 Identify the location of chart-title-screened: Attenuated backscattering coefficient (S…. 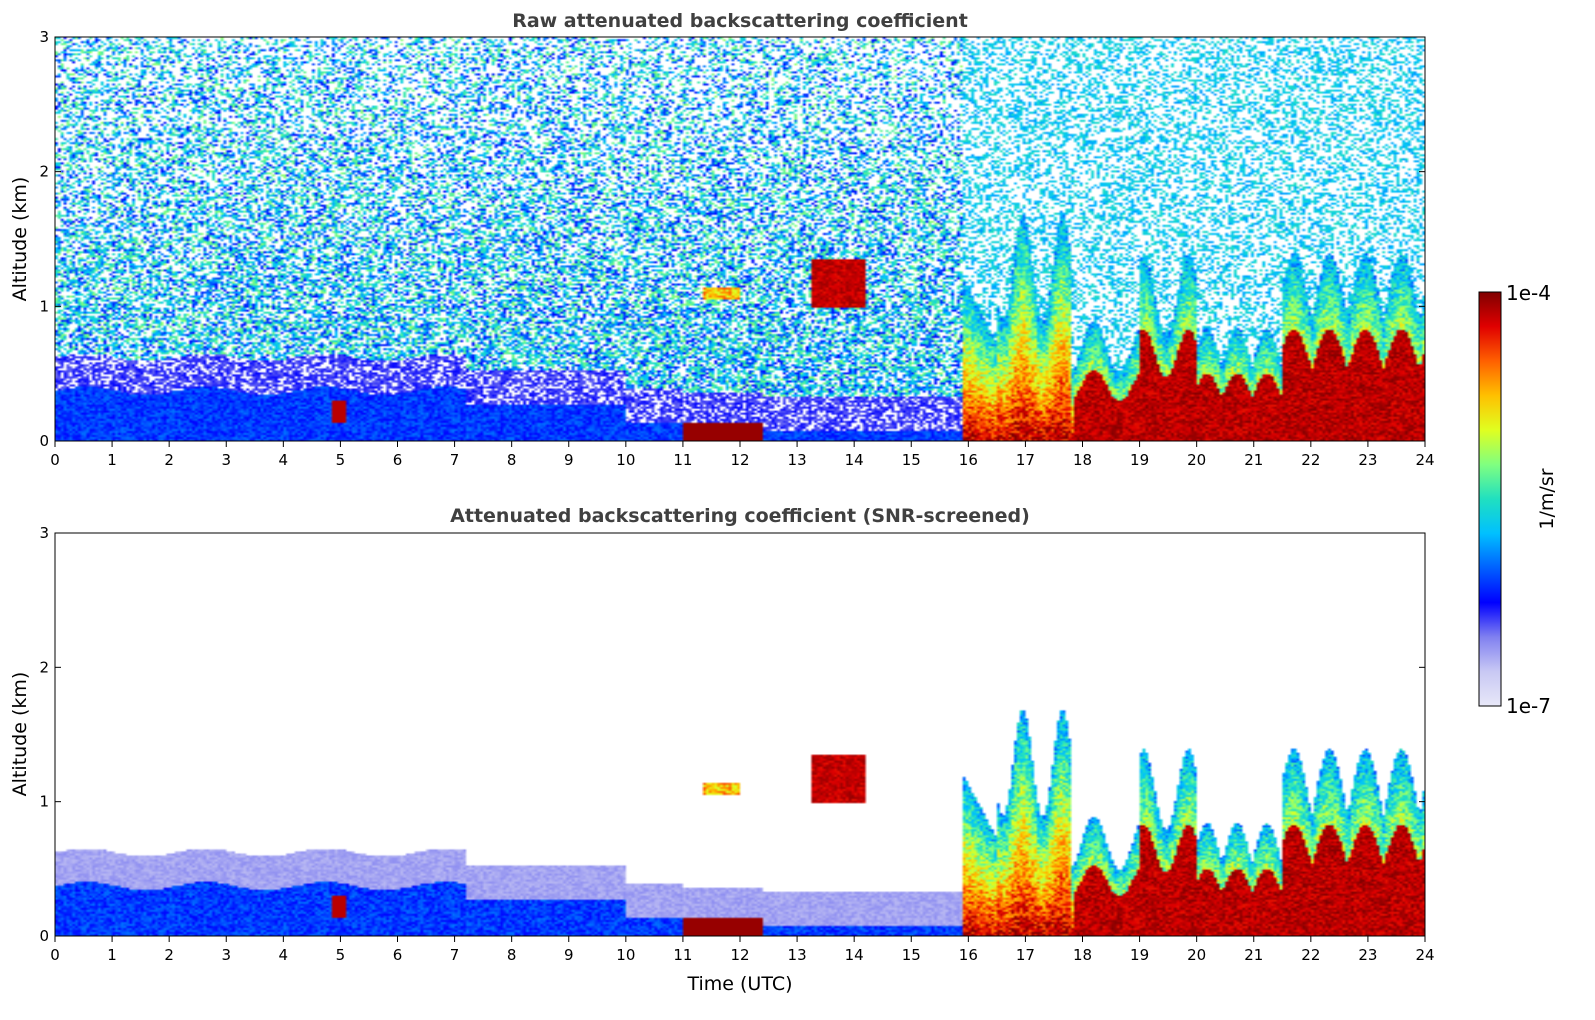
(740, 516).